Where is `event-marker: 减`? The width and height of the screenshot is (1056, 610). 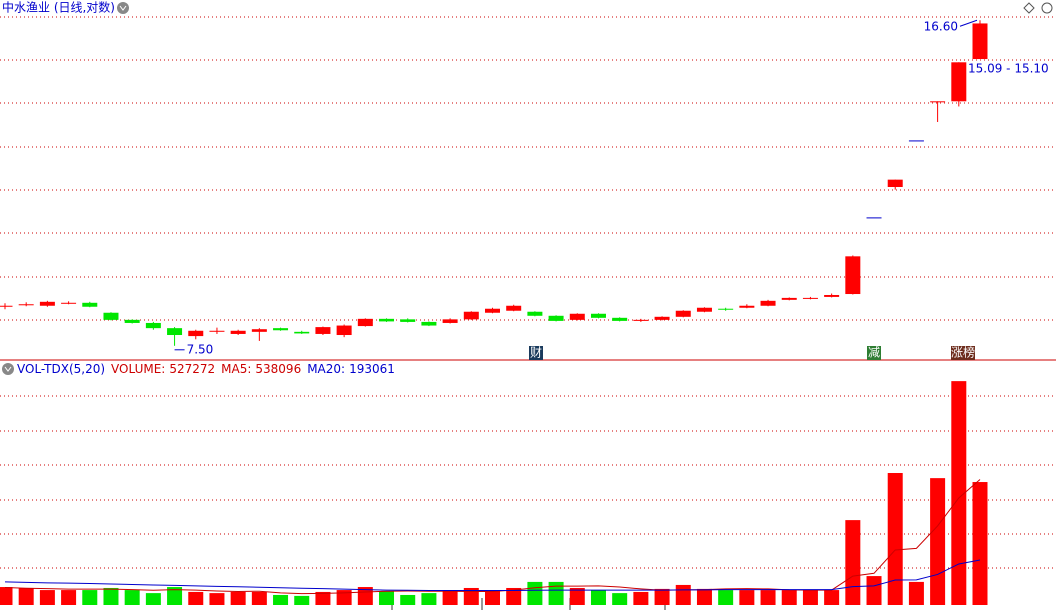 event-marker: 减 is located at coordinates (874, 353).